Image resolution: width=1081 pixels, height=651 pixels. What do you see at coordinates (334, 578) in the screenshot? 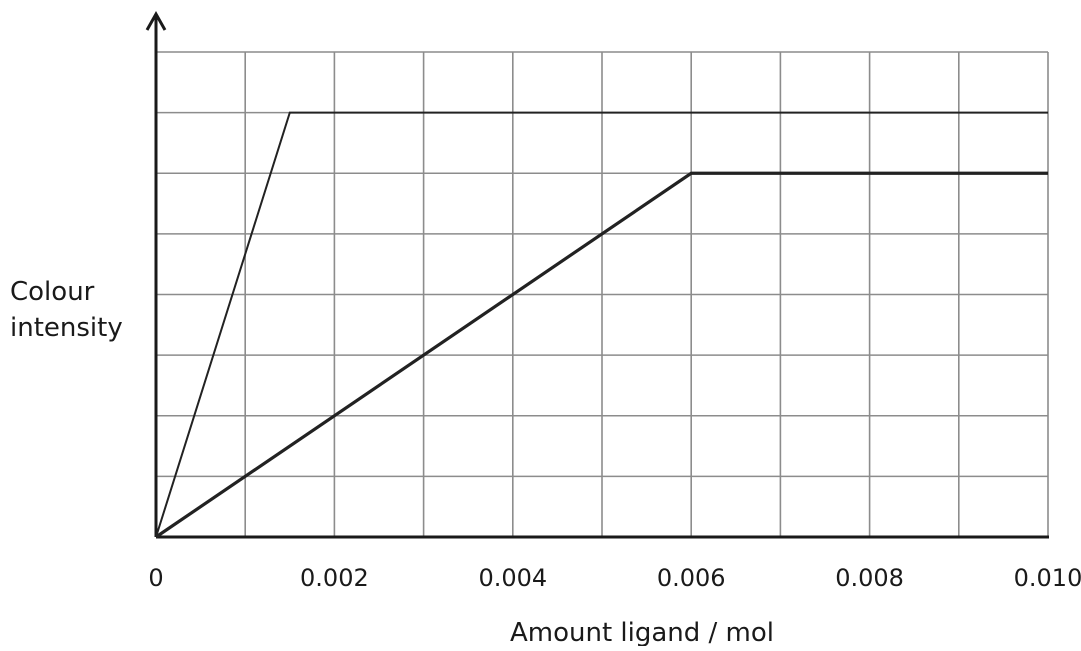
I see `x-tick-label: 0.002` at bounding box center [334, 578].